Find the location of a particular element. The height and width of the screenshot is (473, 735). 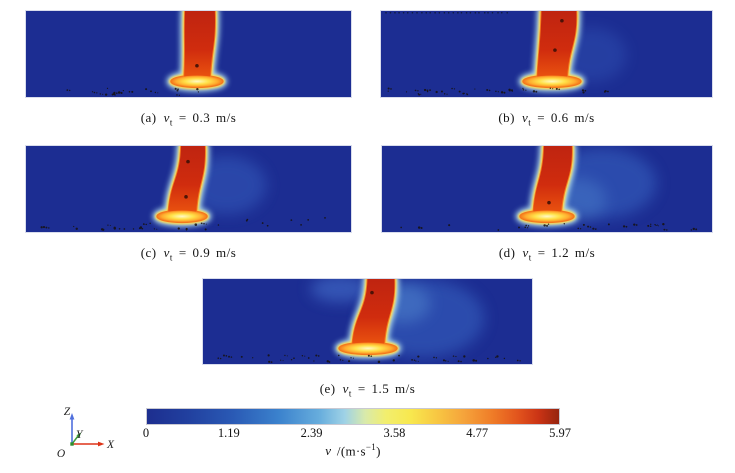

axis-y-label: Y is located at coordinates (80, 435).